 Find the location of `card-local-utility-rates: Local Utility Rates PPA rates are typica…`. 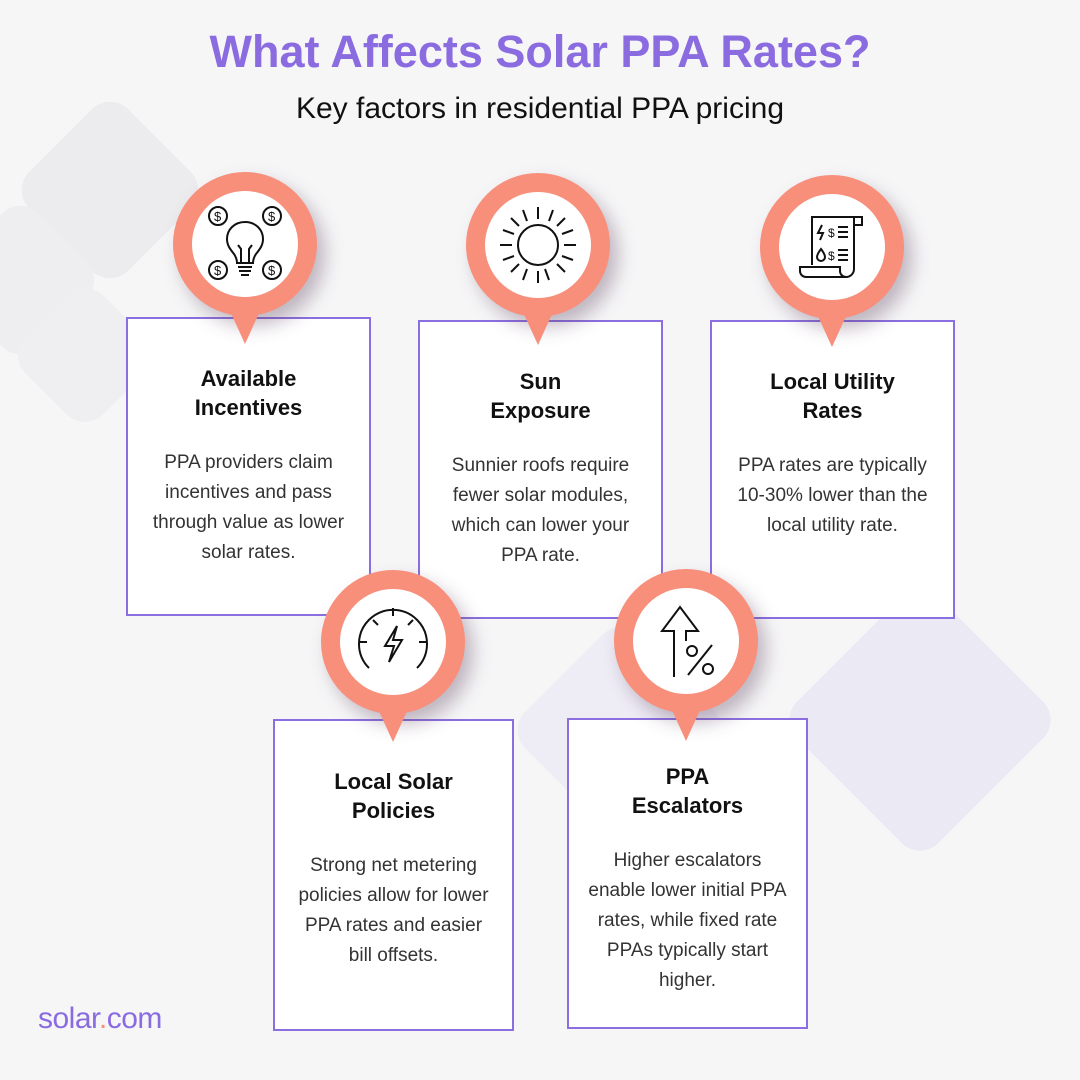

card-local-utility-rates: Local Utility Rates PPA rates are typica… is located at coordinates (832, 469).